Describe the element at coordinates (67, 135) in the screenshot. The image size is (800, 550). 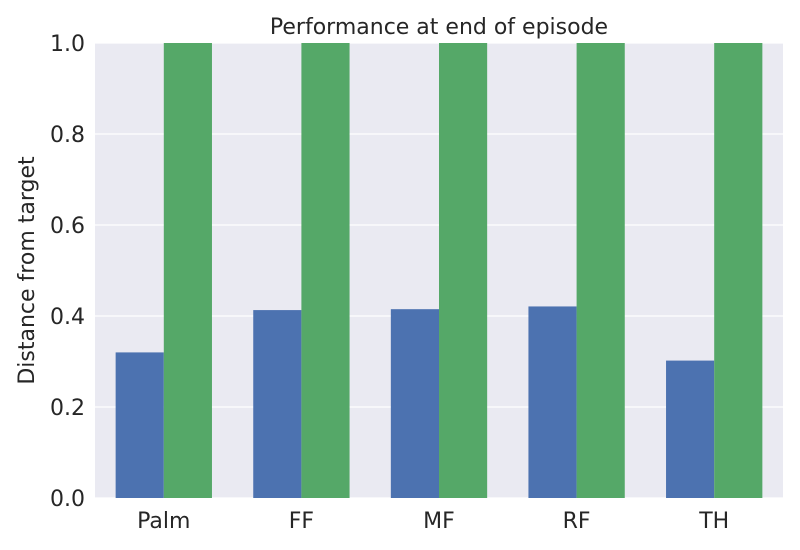
I see `y-tick-label: 0.8` at that location.